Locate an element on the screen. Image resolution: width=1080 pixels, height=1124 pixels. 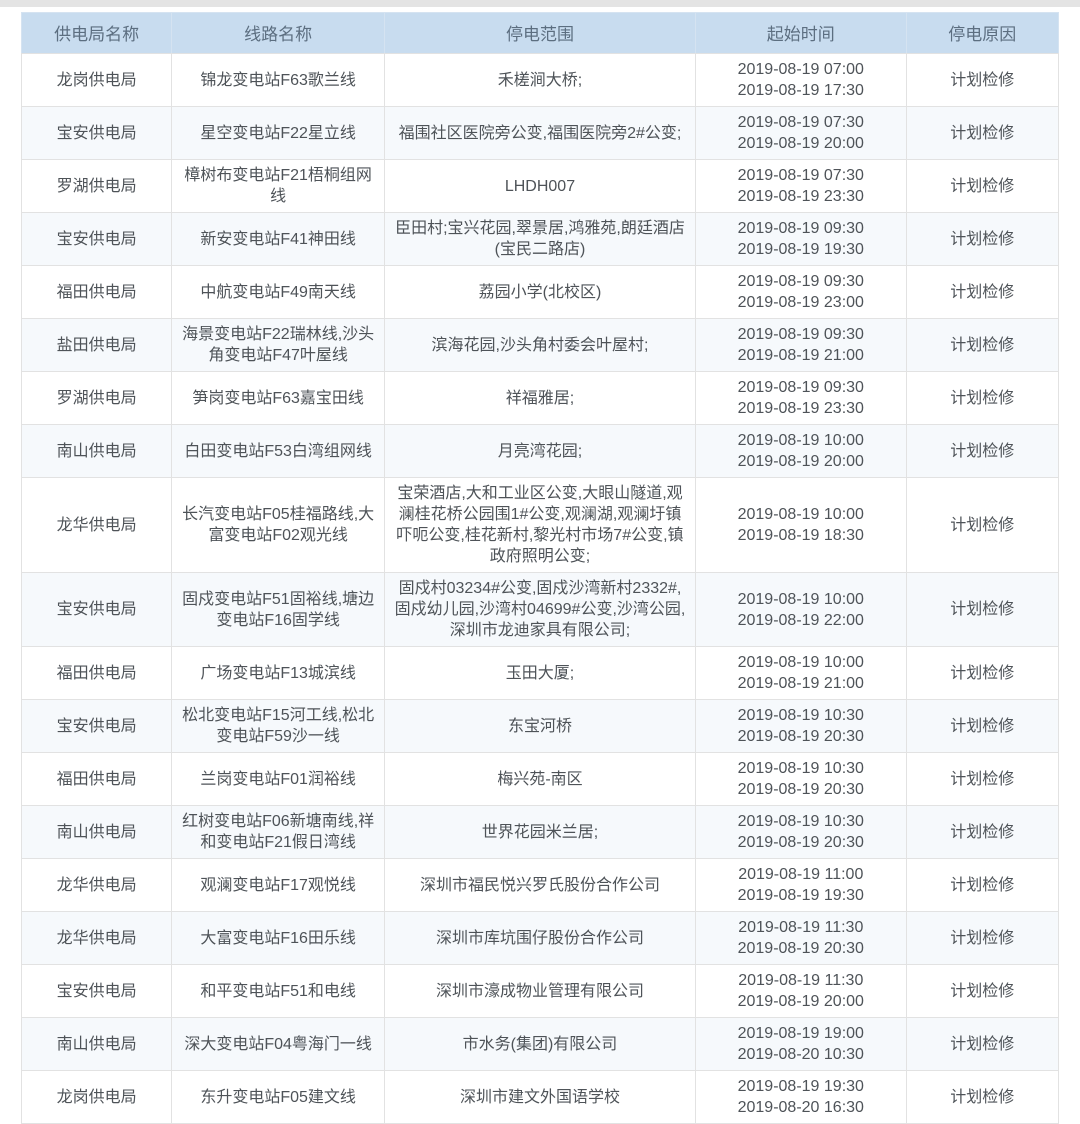
cell-range: 祥福雅居; is located at coordinates (540, 398).